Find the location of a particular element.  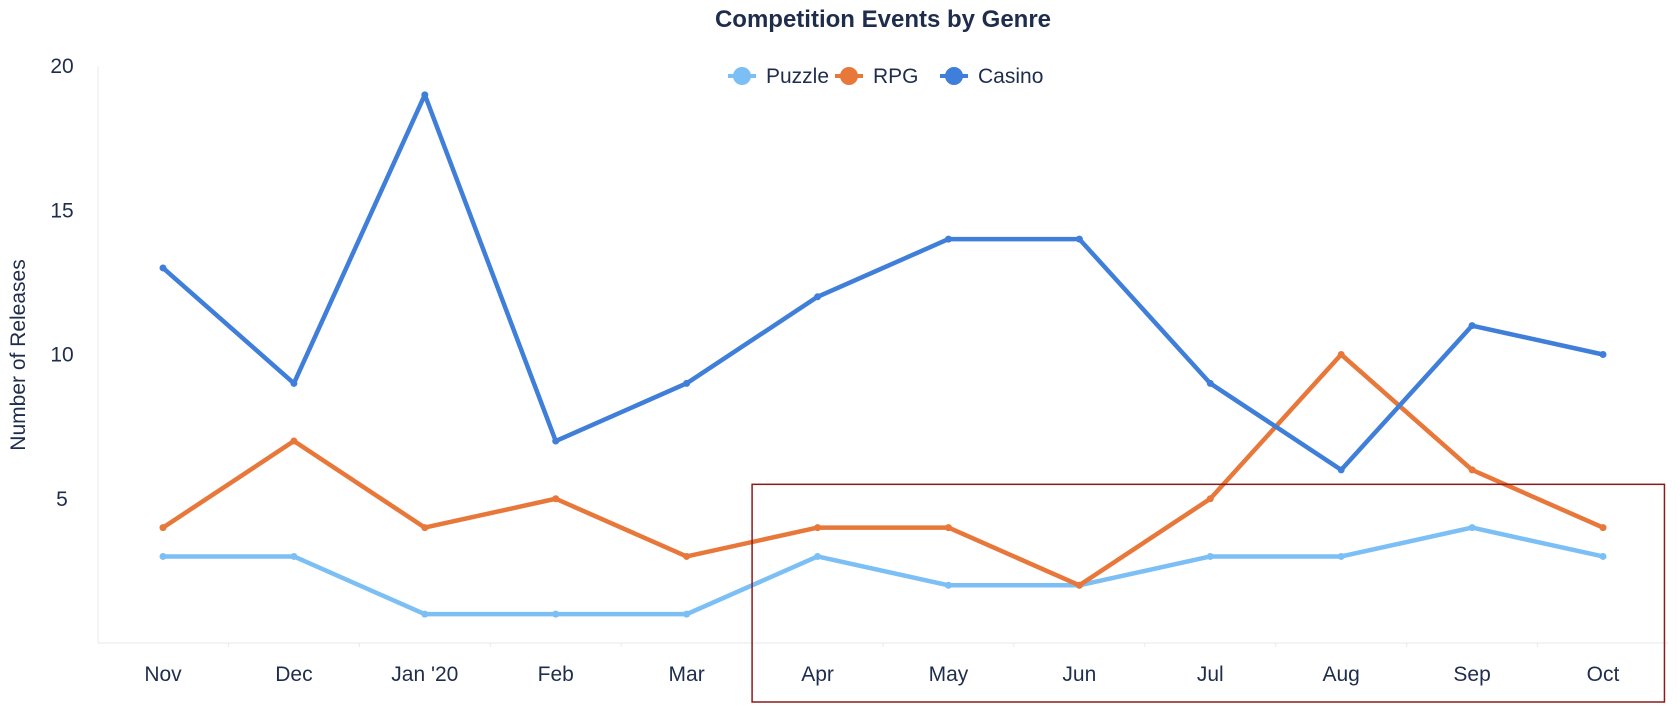

legend: Puzzle RPG Casino is located at coordinates (885, 76).